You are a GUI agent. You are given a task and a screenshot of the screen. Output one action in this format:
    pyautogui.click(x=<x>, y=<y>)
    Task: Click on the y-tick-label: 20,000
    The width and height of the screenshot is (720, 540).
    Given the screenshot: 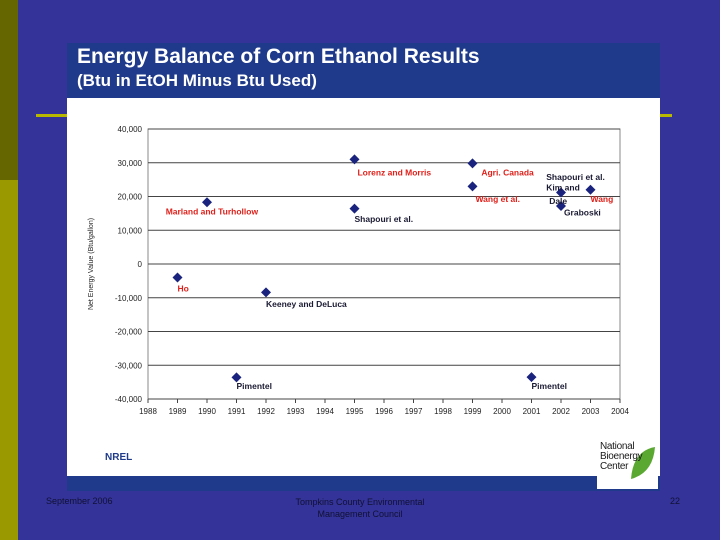 What is the action you would take?
    pyautogui.click(x=130, y=197)
    